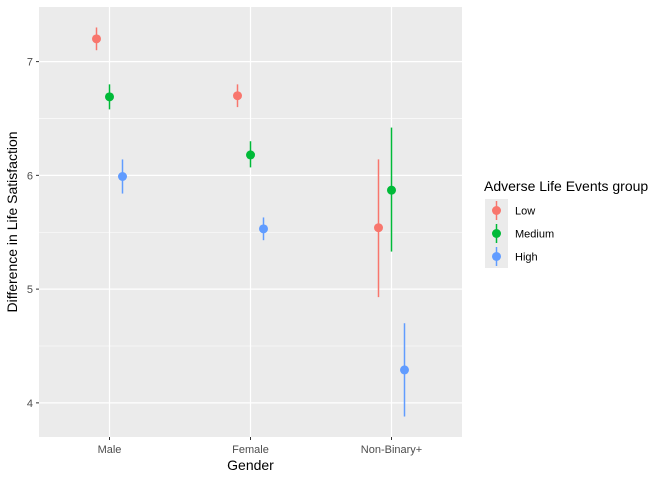 This screenshot has width=672, height=480. I want to click on legend-label: Low, so click(525, 212).